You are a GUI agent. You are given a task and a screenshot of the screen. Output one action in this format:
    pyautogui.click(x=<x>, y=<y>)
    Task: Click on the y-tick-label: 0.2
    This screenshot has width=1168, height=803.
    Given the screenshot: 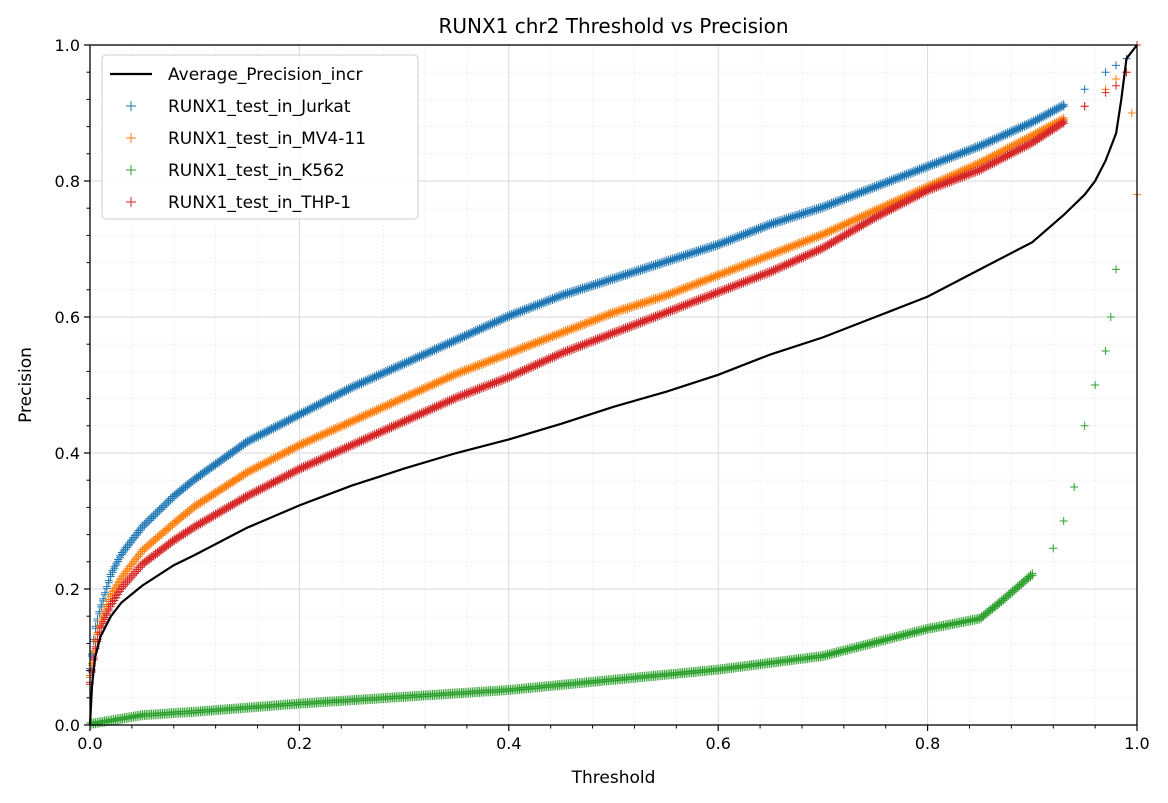 What is the action you would take?
    pyautogui.click(x=67, y=589)
    